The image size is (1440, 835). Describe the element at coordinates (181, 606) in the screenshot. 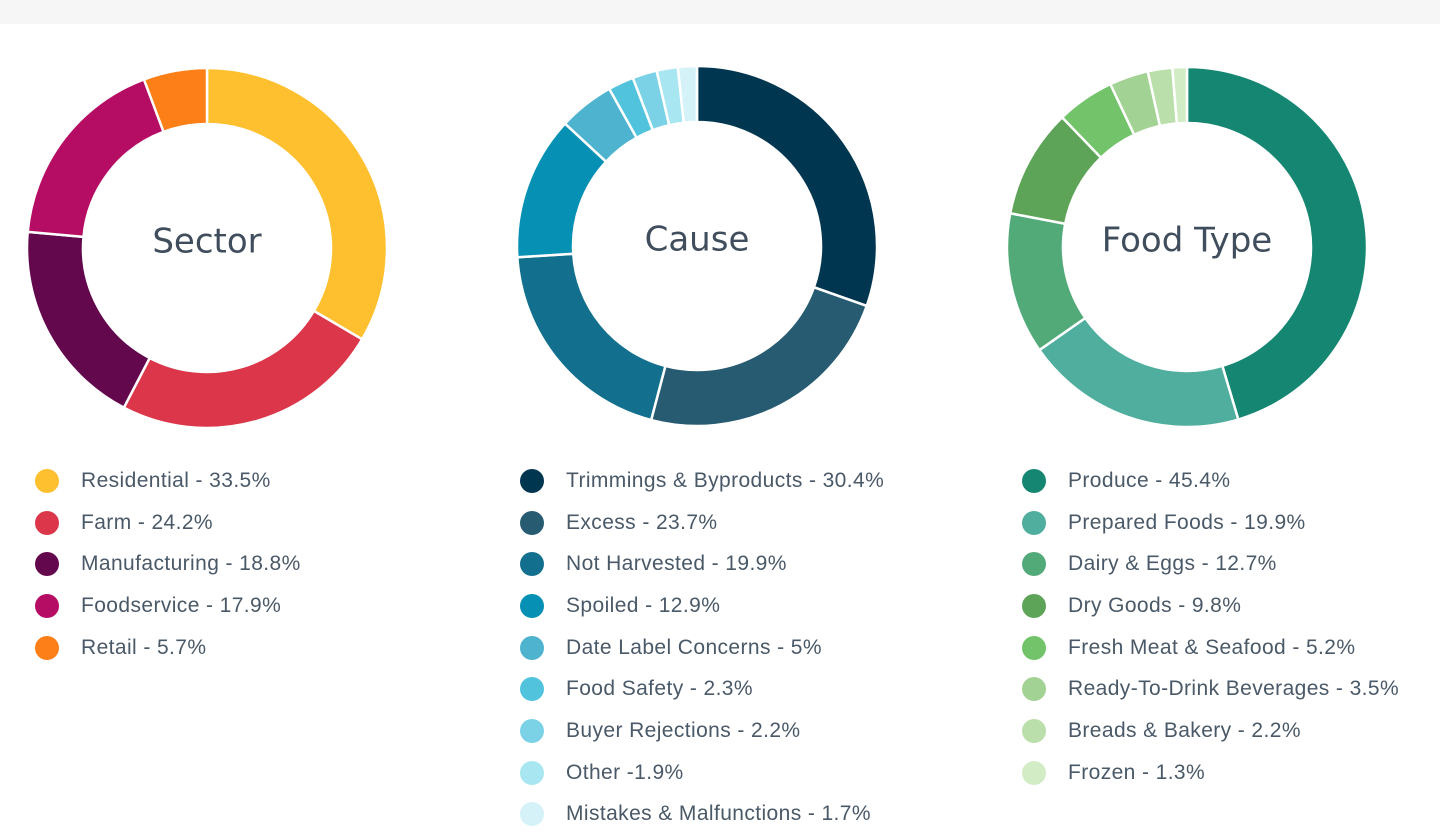

I see `legend-label: Foodservice - 17.9%` at that location.